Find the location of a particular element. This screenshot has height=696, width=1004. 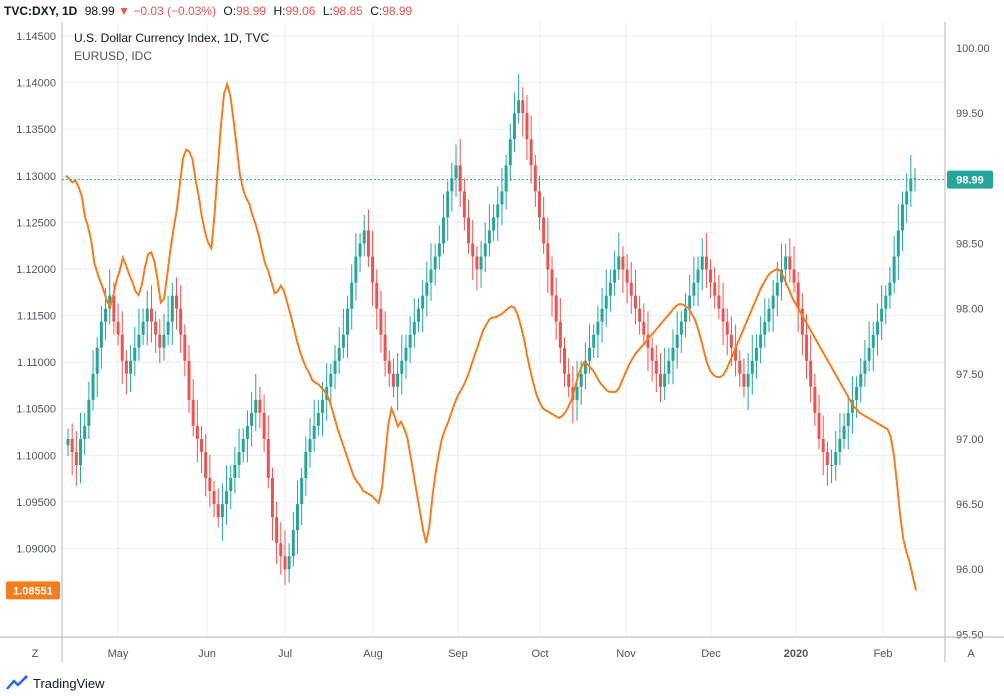

tradingview-brand: TradingView is located at coordinates (69, 683).